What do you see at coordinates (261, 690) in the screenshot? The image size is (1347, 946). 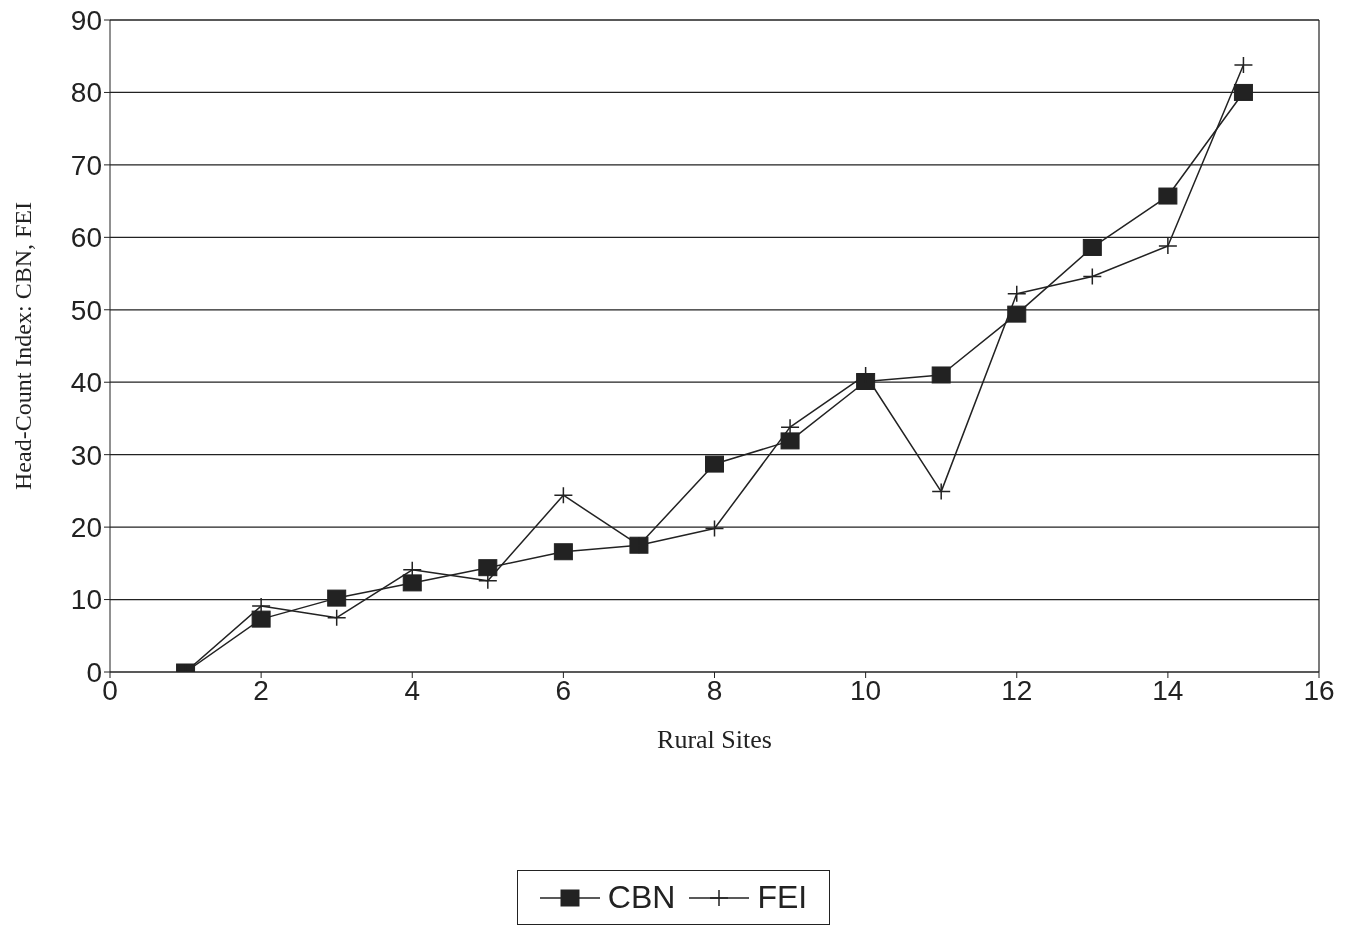 I see `x-tick-label: 2` at bounding box center [261, 690].